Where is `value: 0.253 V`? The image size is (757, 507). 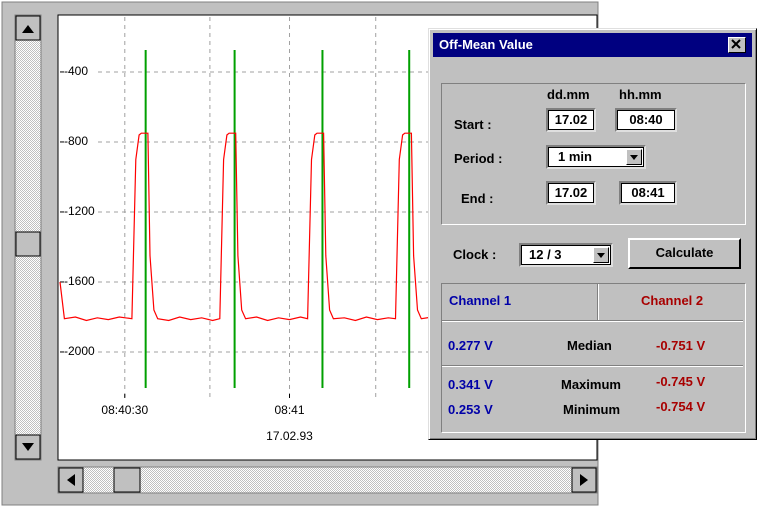
value: 0.253 V is located at coordinates (470, 409).